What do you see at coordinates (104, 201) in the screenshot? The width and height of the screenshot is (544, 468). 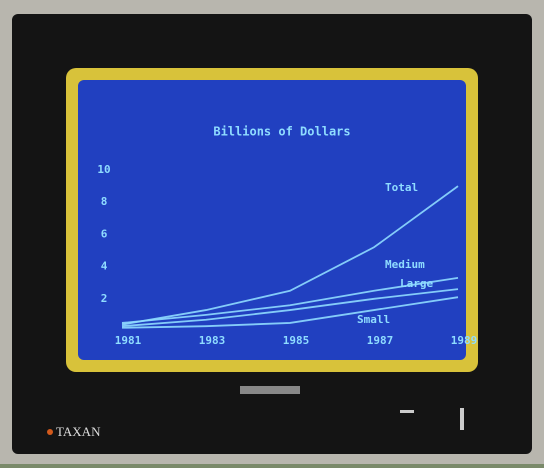 I see `y-tick-label: 8` at bounding box center [104, 201].